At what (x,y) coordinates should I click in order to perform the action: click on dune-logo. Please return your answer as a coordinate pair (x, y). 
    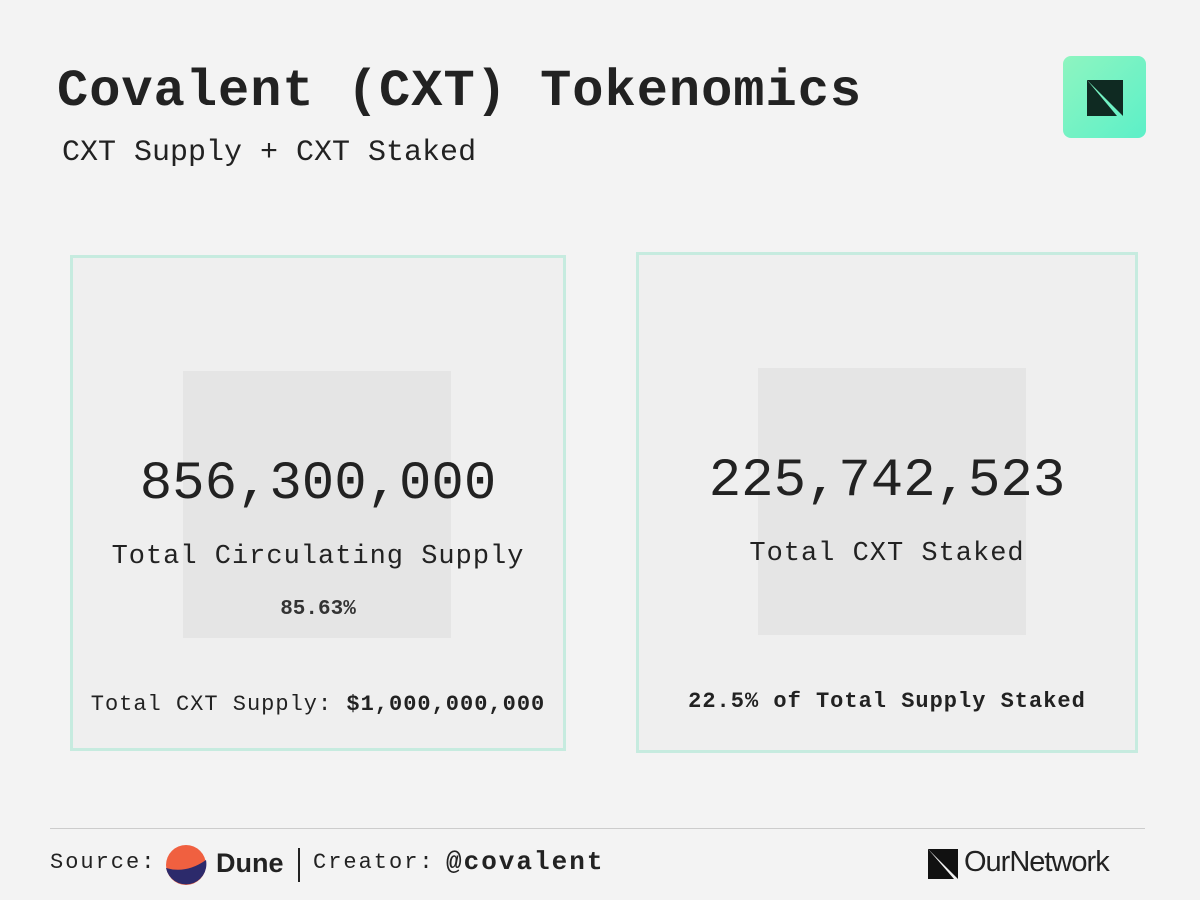
    Looking at the image, I should click on (186, 865).